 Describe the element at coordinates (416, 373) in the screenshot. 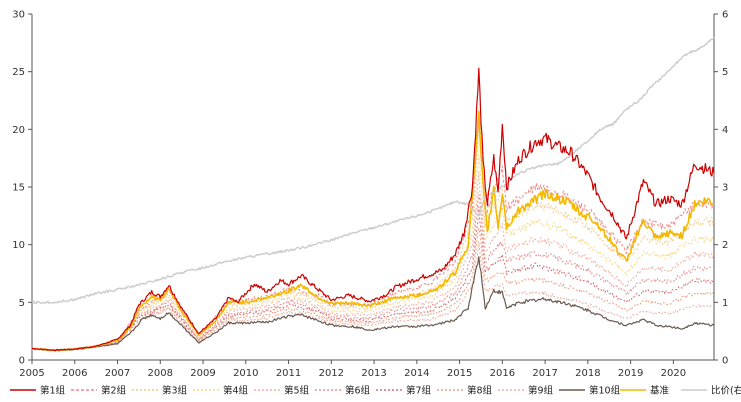

I see `x-tick-label: 2014` at that location.